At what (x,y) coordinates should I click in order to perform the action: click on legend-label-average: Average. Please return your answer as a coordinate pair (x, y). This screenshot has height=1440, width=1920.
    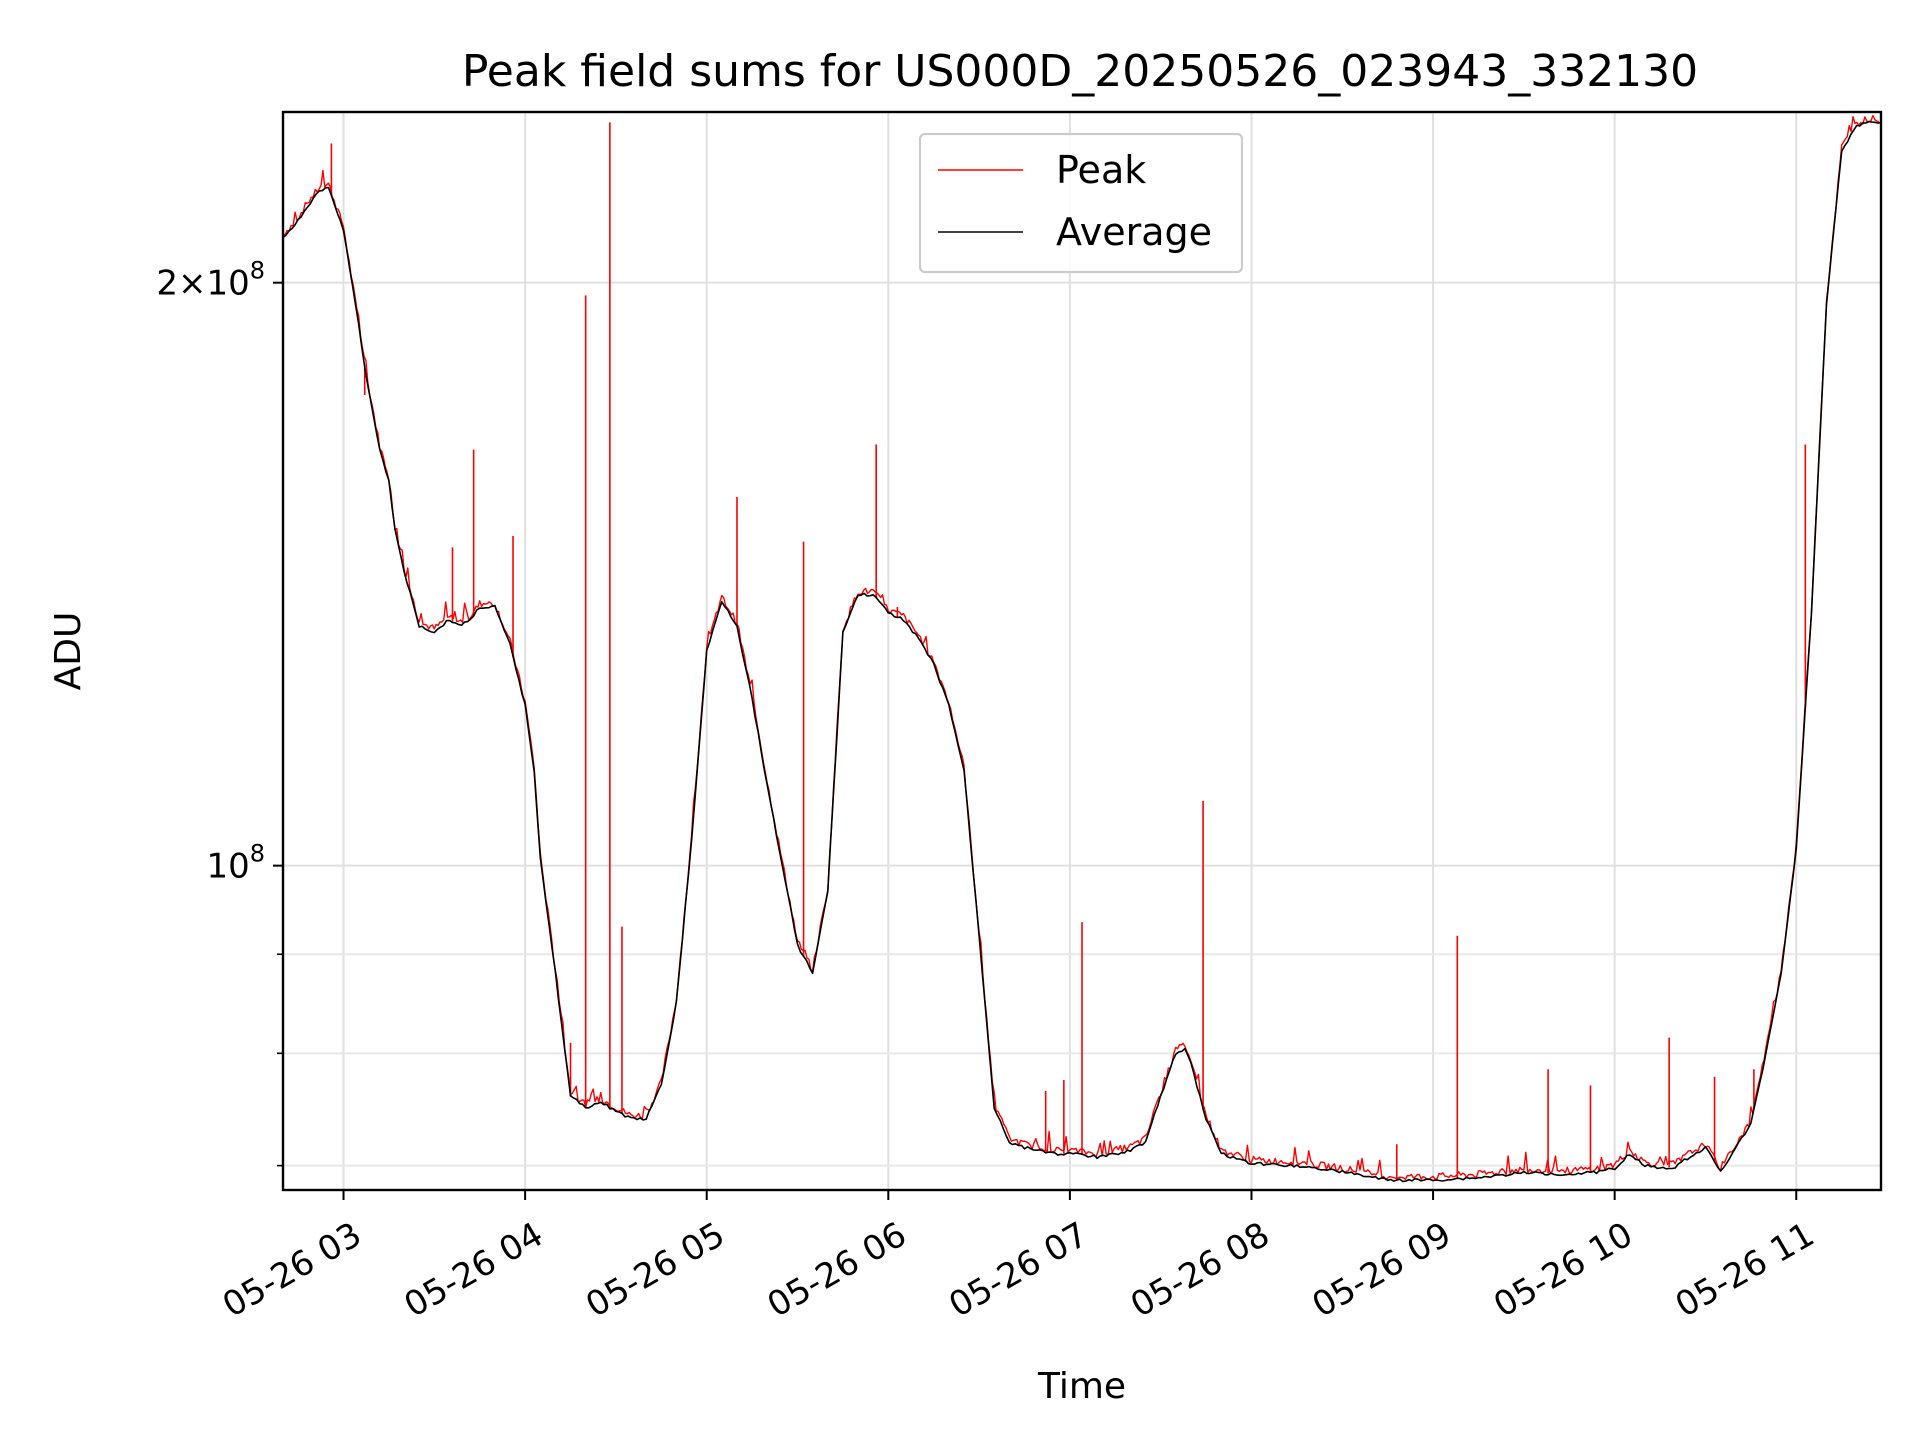
    Looking at the image, I should click on (1134, 232).